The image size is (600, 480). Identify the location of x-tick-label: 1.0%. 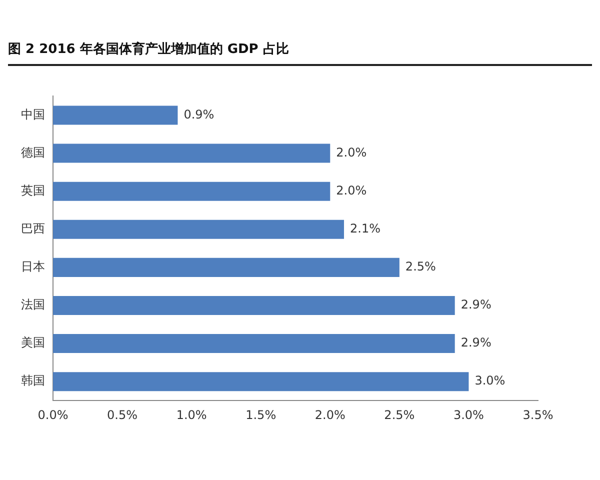
(191, 415).